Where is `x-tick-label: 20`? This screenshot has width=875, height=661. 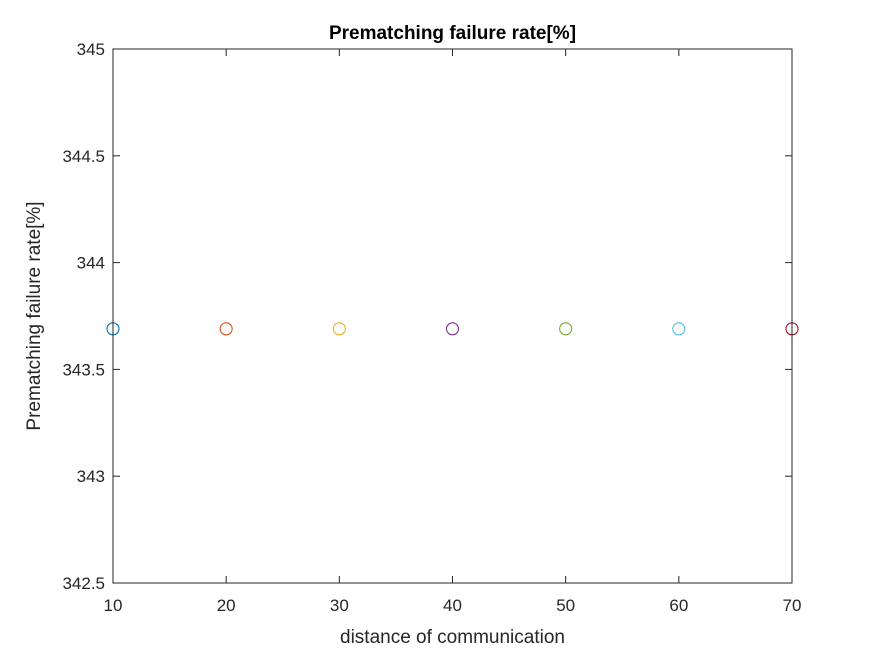
x-tick-label: 20 is located at coordinates (226, 605).